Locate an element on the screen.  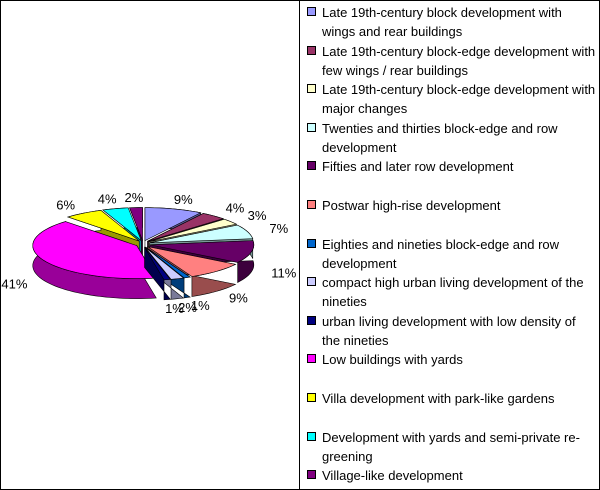
pie-plot-area: 9%4% 3%7%11%9%1%2%1%41%6% 4% 2% is located at coordinates (148, 253).